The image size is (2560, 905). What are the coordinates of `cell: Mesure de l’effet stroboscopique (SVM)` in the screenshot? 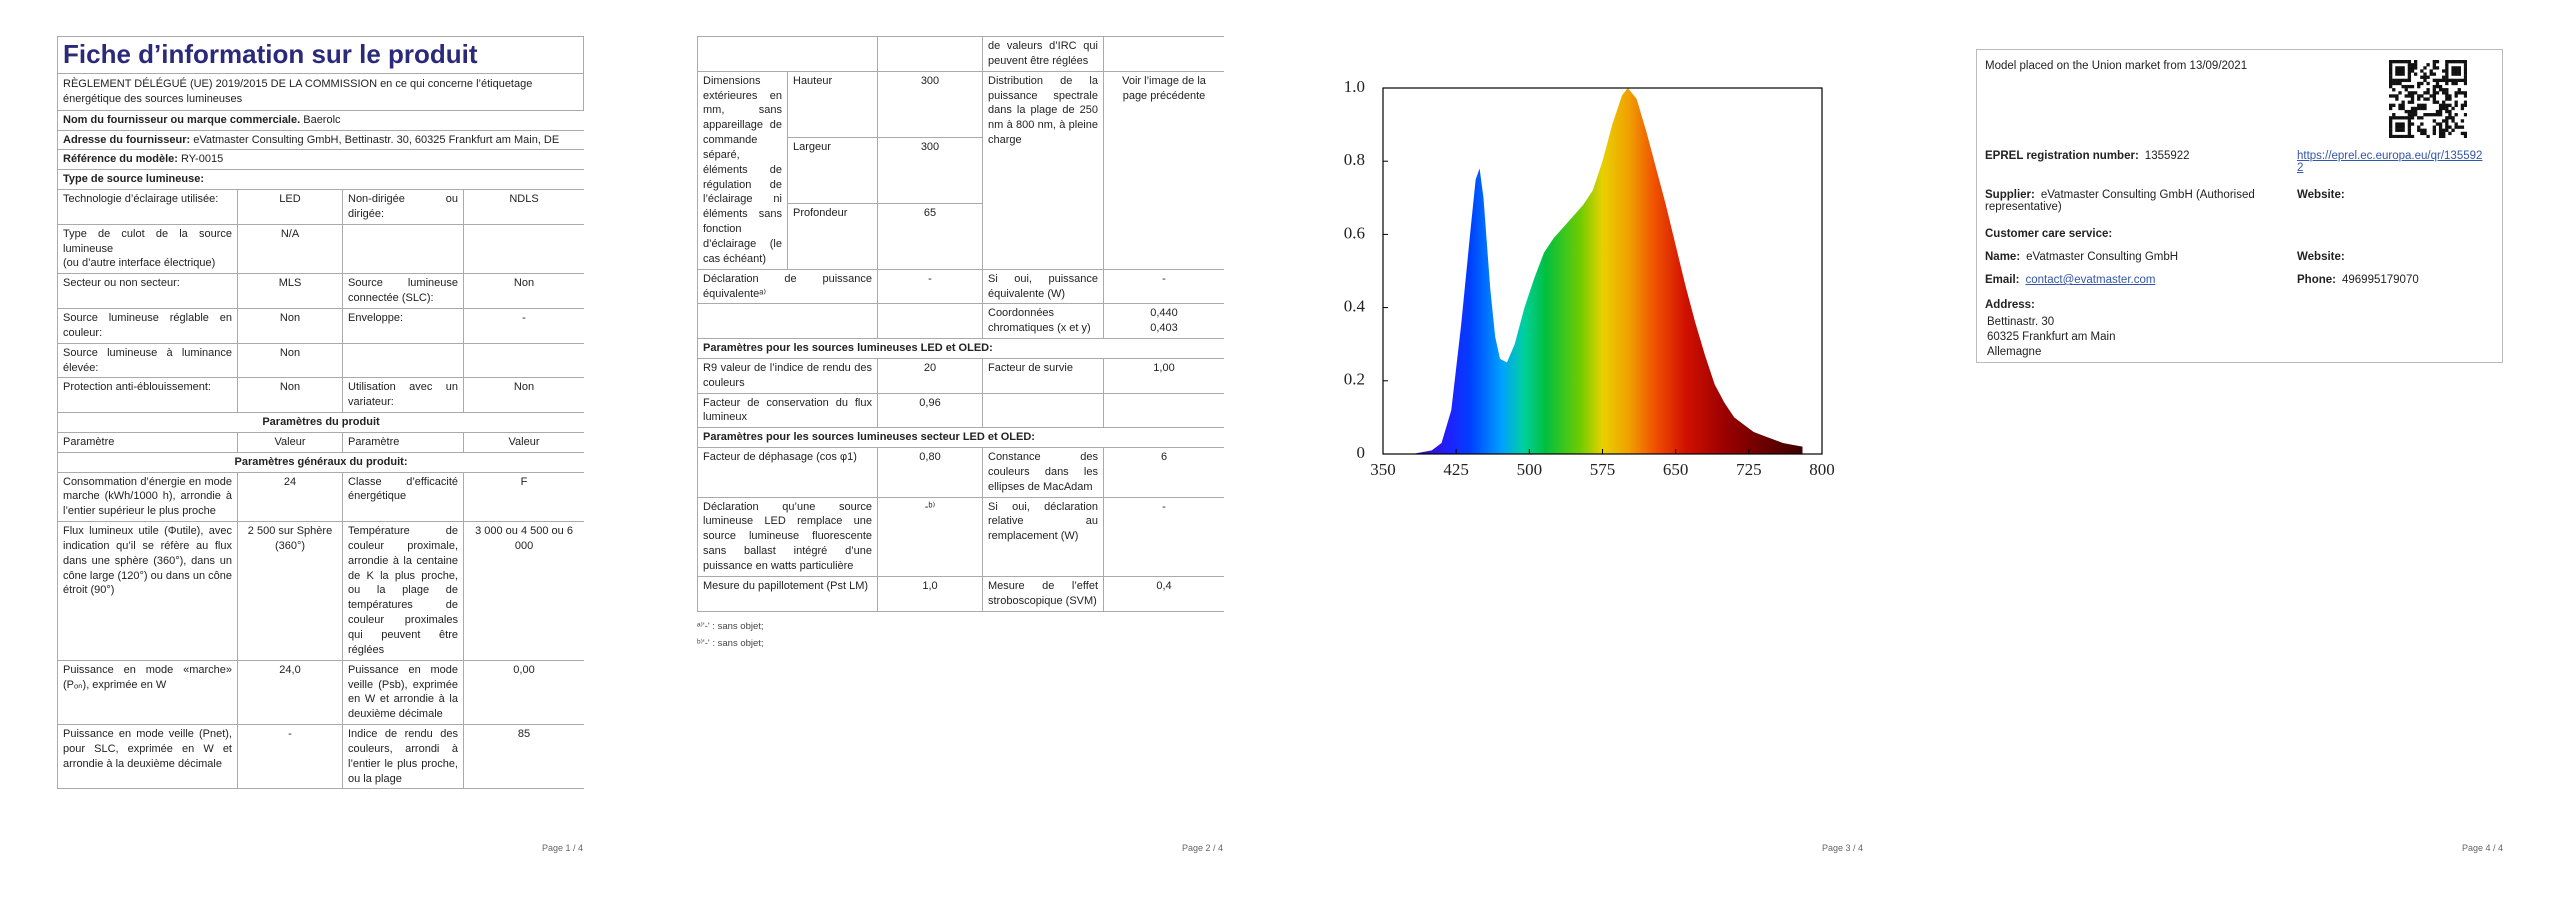 It's located at (1043, 593).